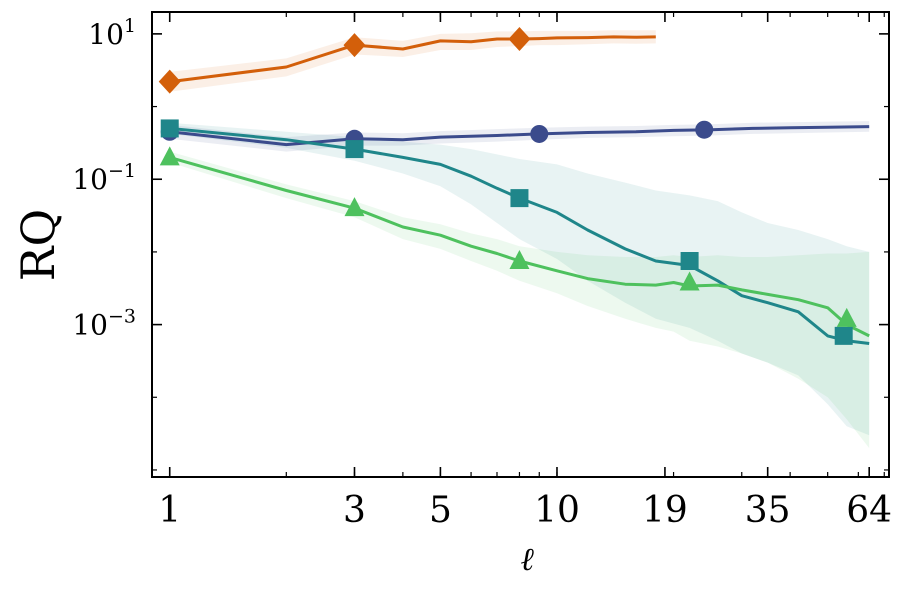 The width and height of the screenshot is (914, 592). I want to click on y-tick-exponent: 1, so click(130, 26).